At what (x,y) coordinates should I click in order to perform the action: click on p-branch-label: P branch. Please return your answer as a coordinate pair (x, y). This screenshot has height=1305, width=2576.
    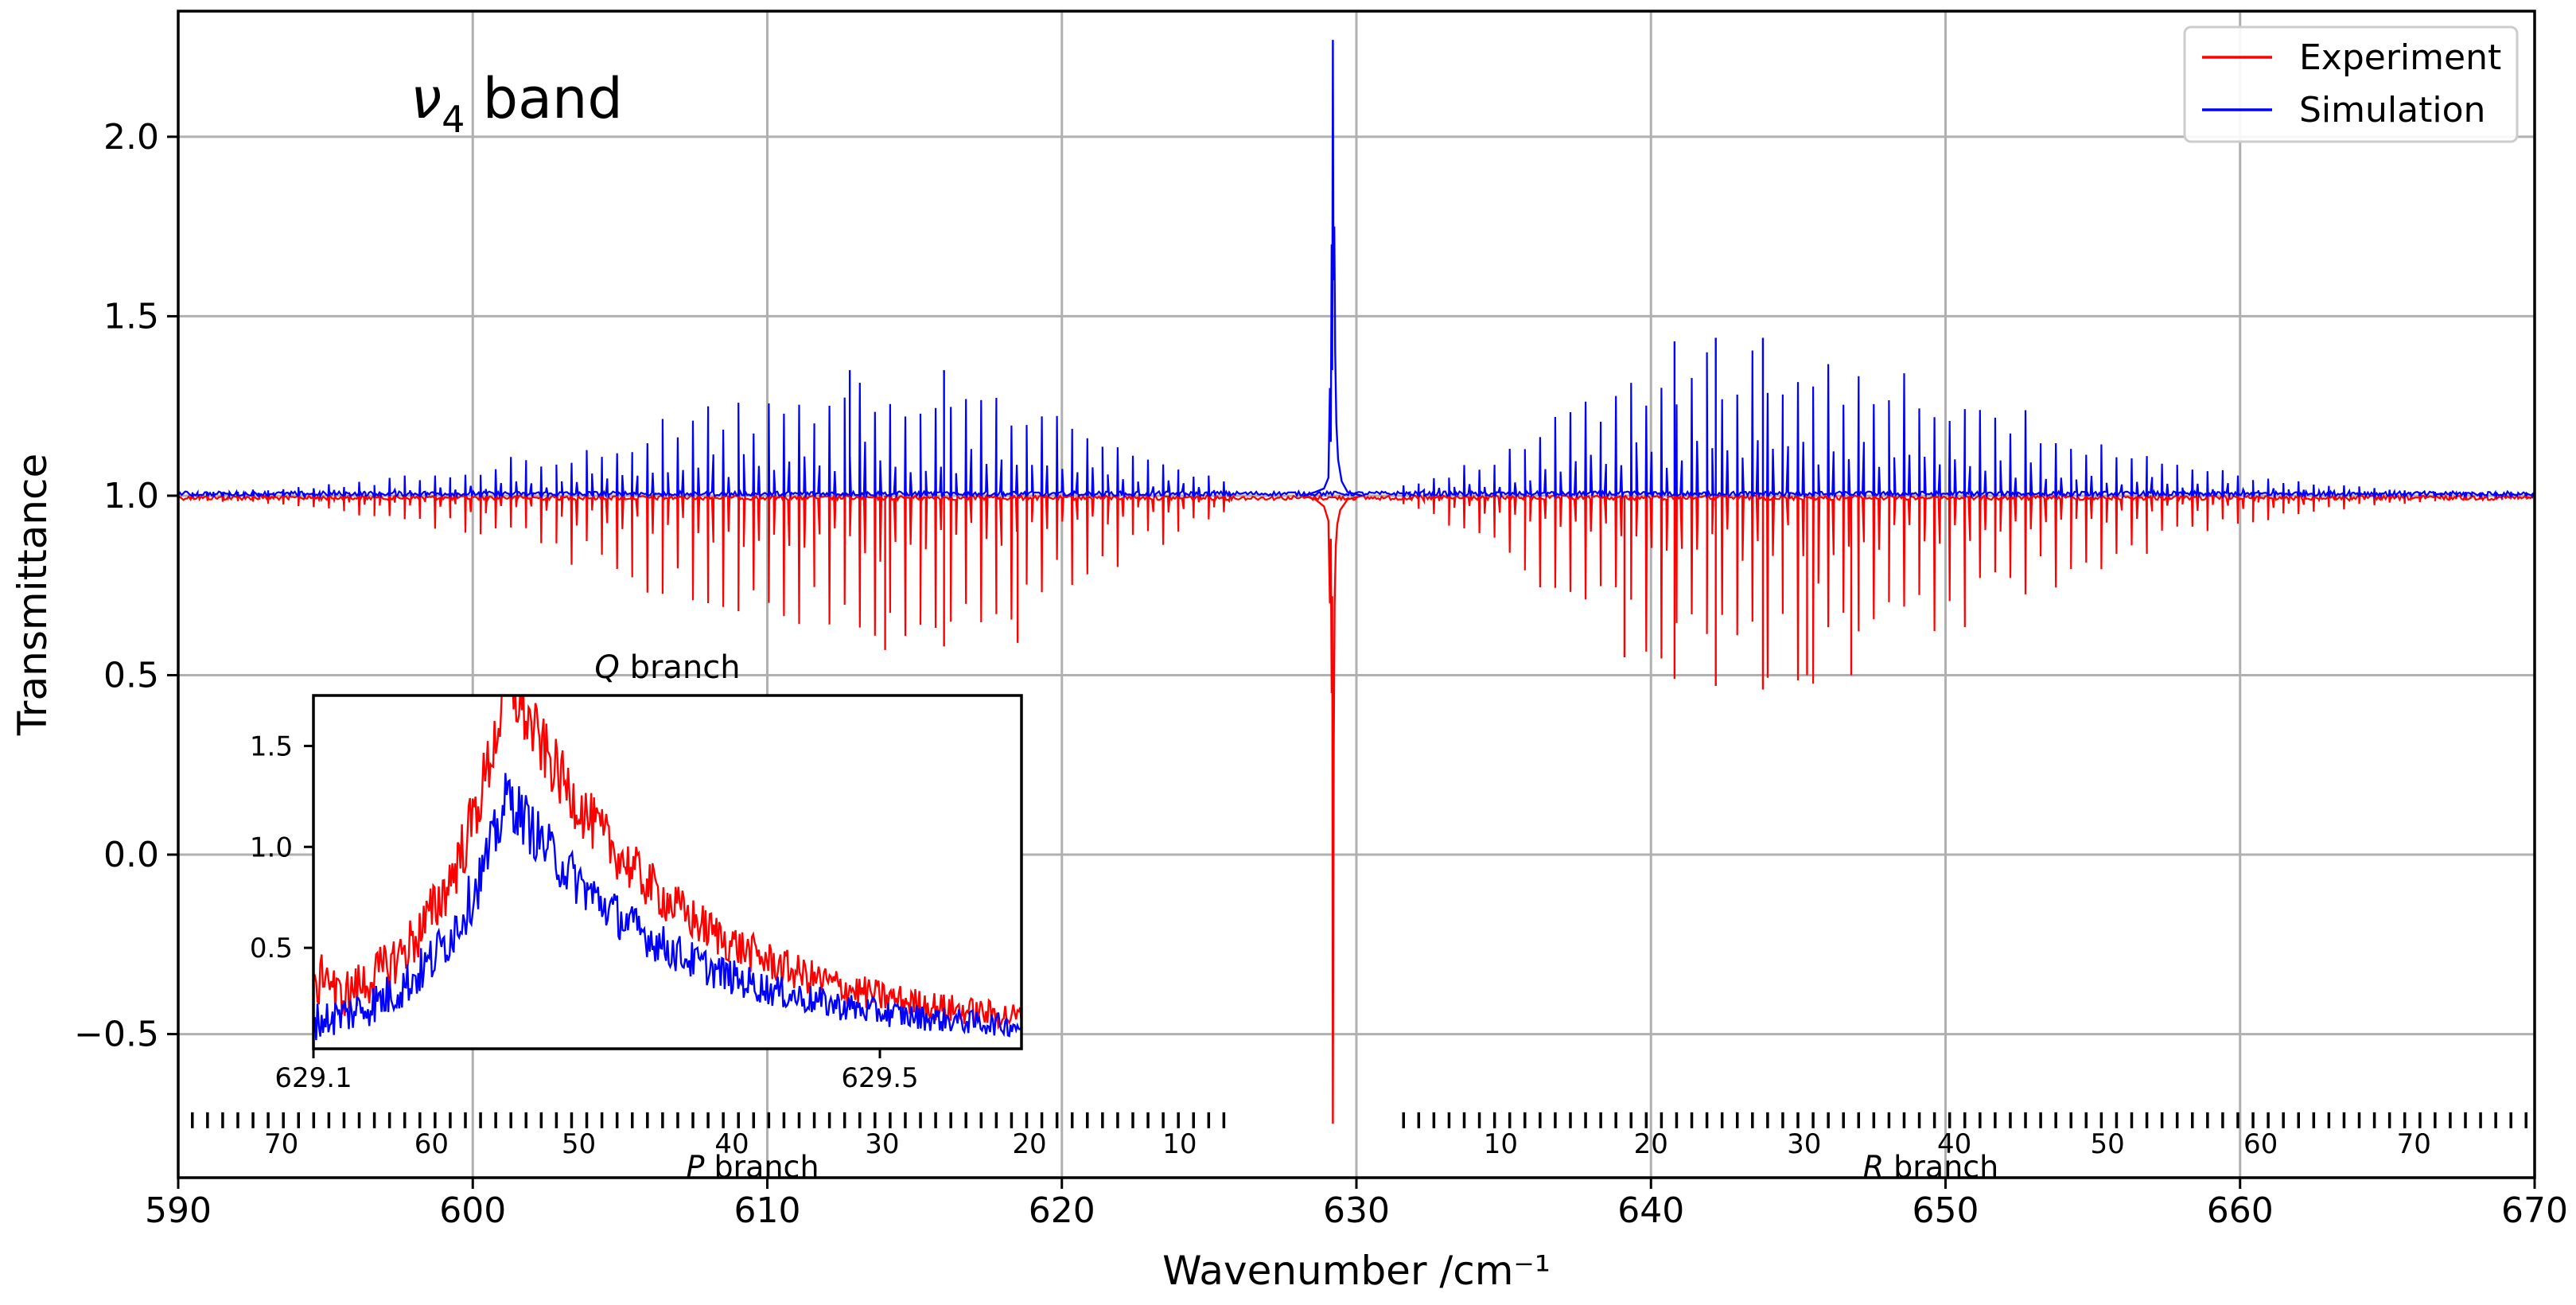
    Looking at the image, I should click on (753, 1166).